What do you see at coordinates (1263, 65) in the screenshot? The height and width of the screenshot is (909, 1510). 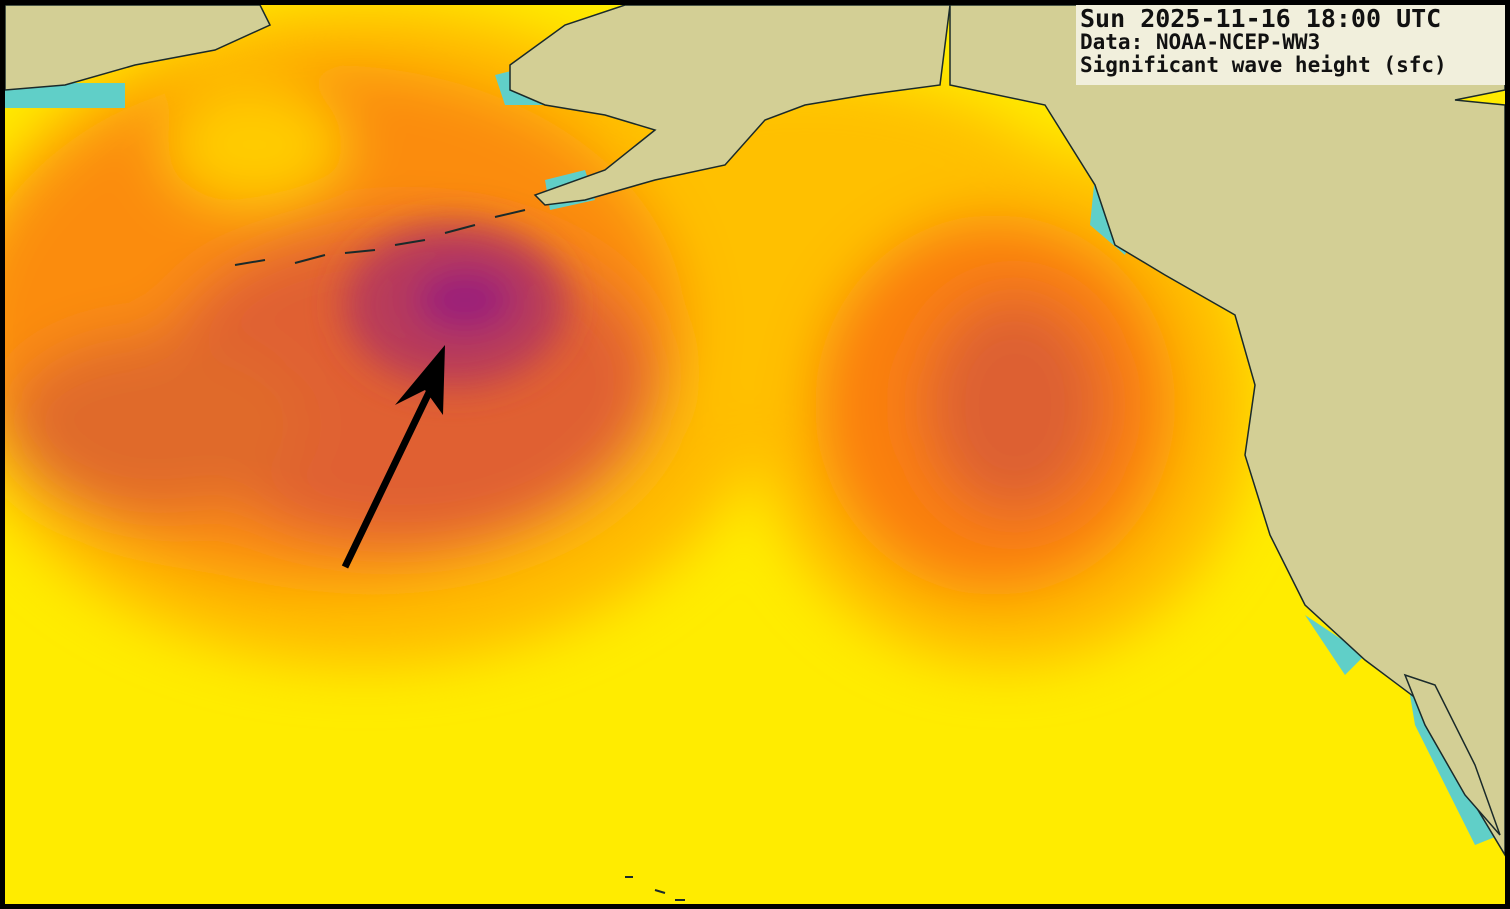 I see `variable-name: Significant wave height (sfc)` at bounding box center [1263, 65].